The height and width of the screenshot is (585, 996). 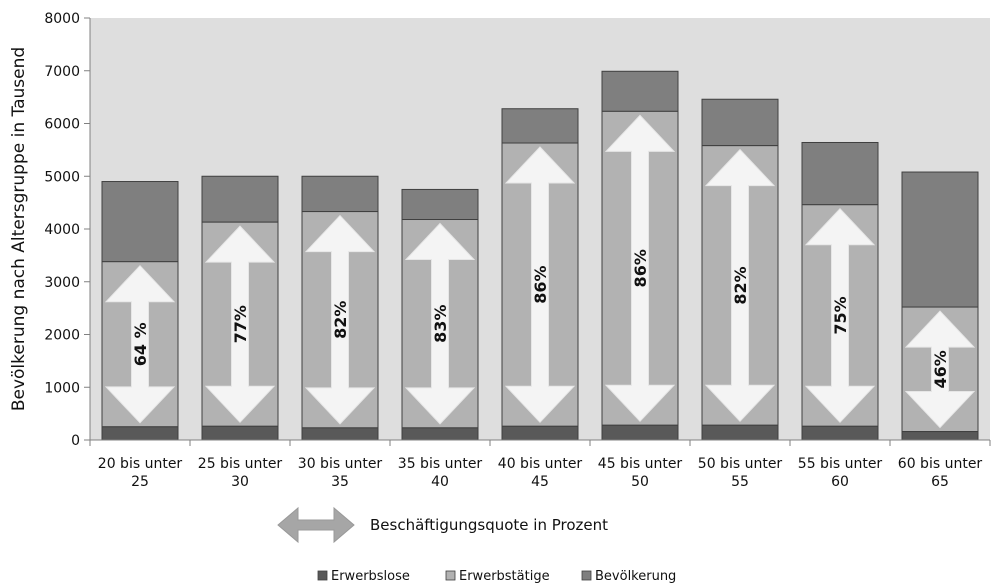 I want to click on y-tick-label: 6000, so click(x=62, y=125).